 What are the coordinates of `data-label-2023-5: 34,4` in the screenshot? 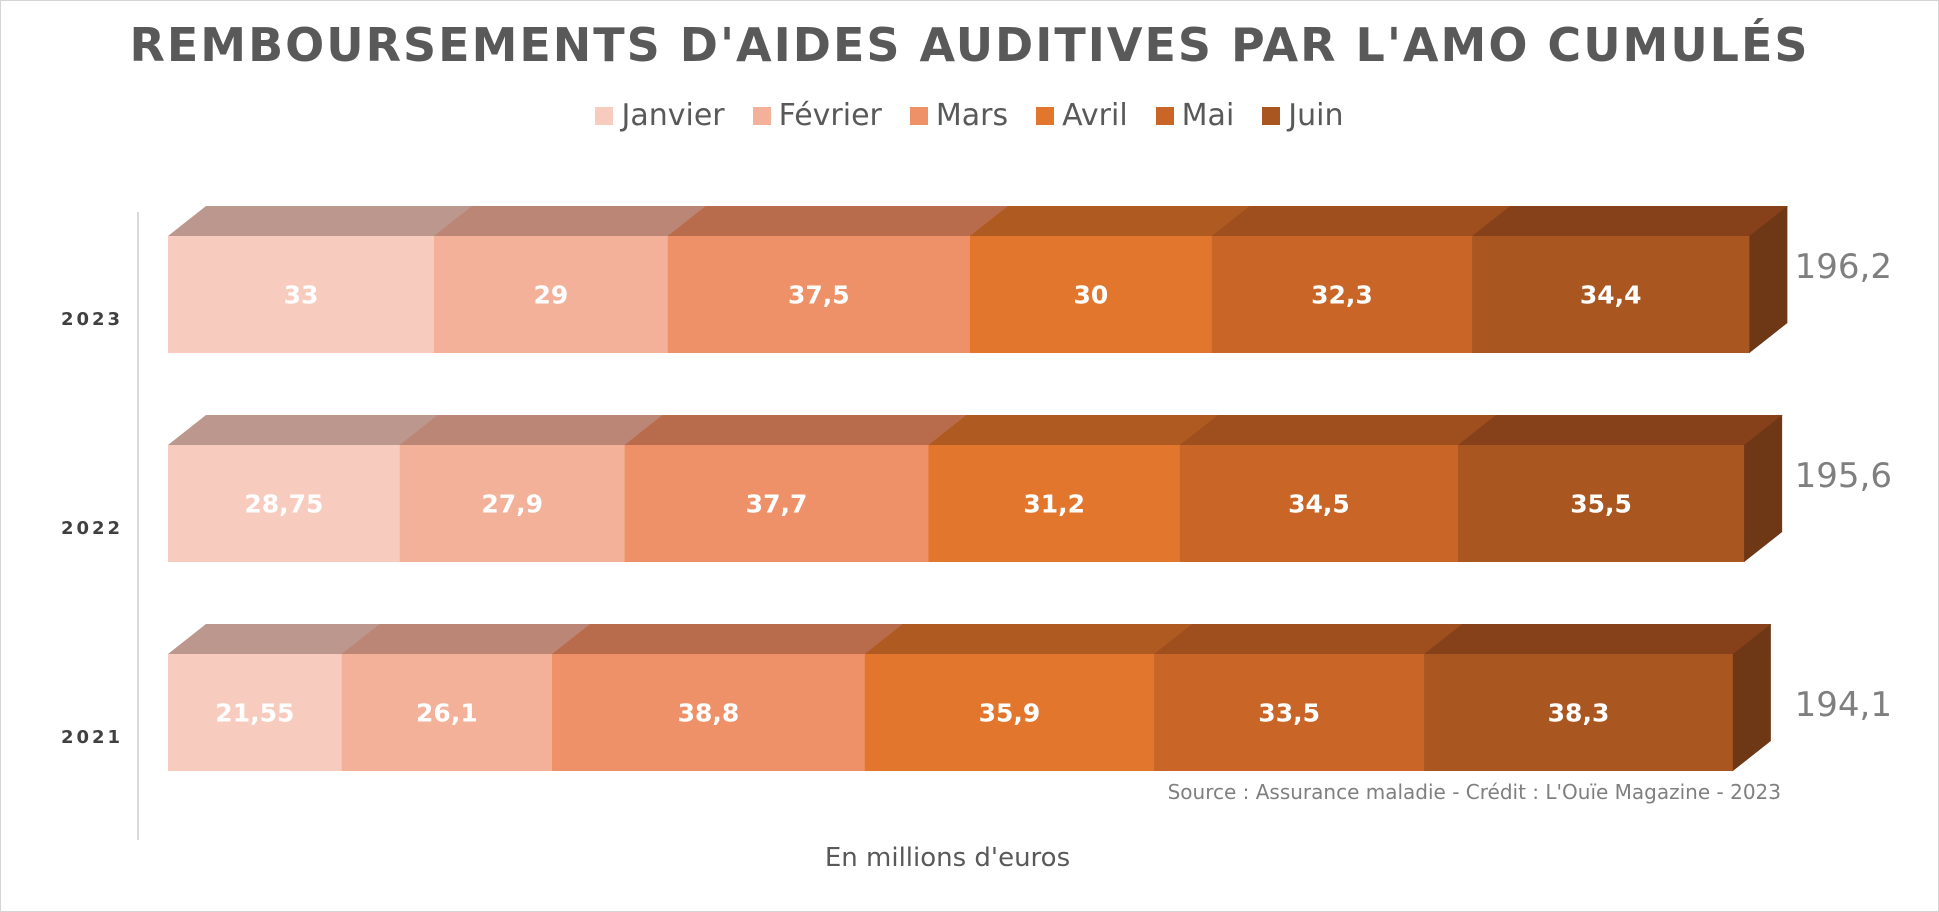 It's located at (1611, 295).